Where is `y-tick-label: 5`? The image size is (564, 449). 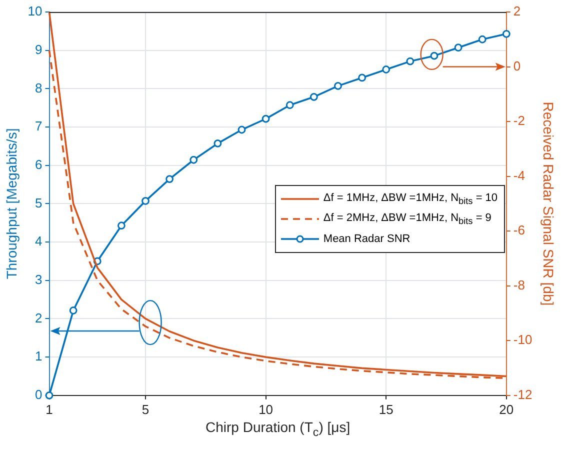 y-tick-label: 5 is located at coordinates (38, 202).